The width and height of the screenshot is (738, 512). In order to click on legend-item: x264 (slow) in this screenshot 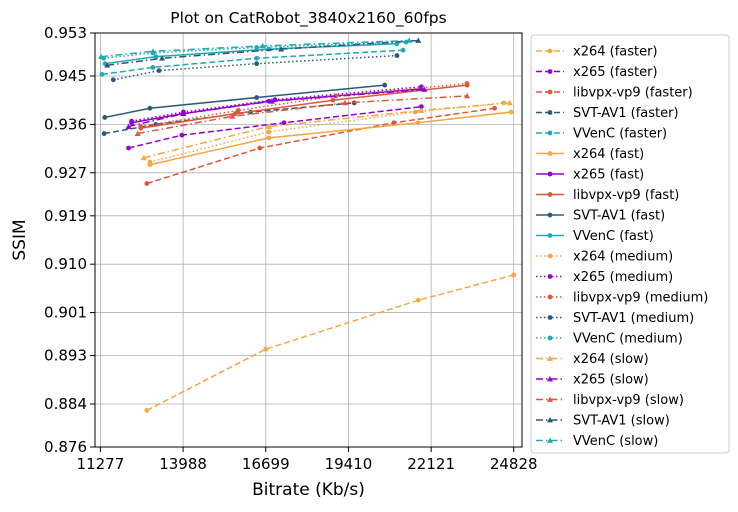, I will do `click(592, 359)`.